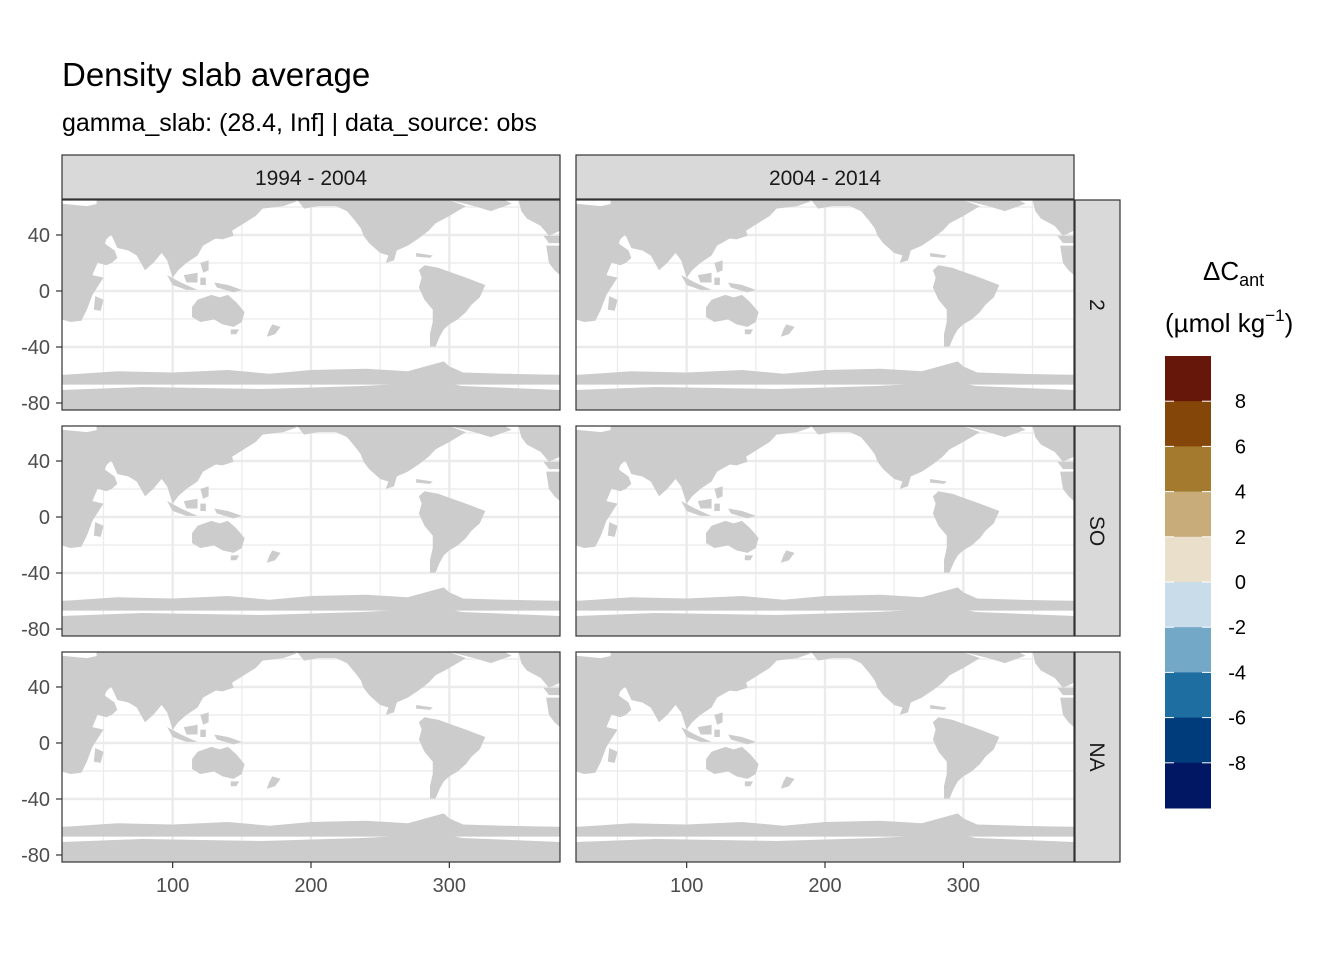 This screenshot has height=960, width=1344. What do you see at coordinates (1289, 323) in the screenshot?
I see `legend-unit-suffix: )` at bounding box center [1289, 323].